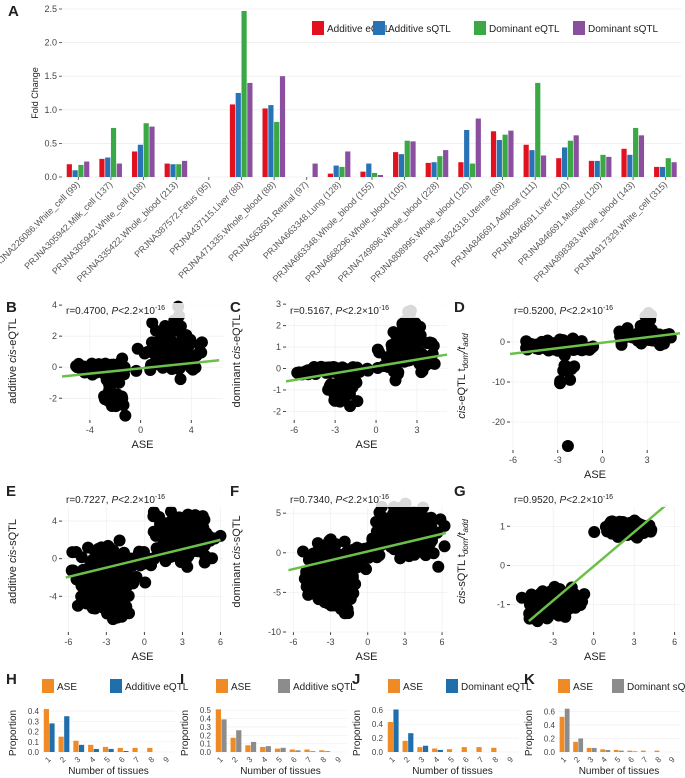  What do you see at coordinates (480, 28) in the screenshot?
I see `panel-a-legend-swatch` at bounding box center [480, 28].